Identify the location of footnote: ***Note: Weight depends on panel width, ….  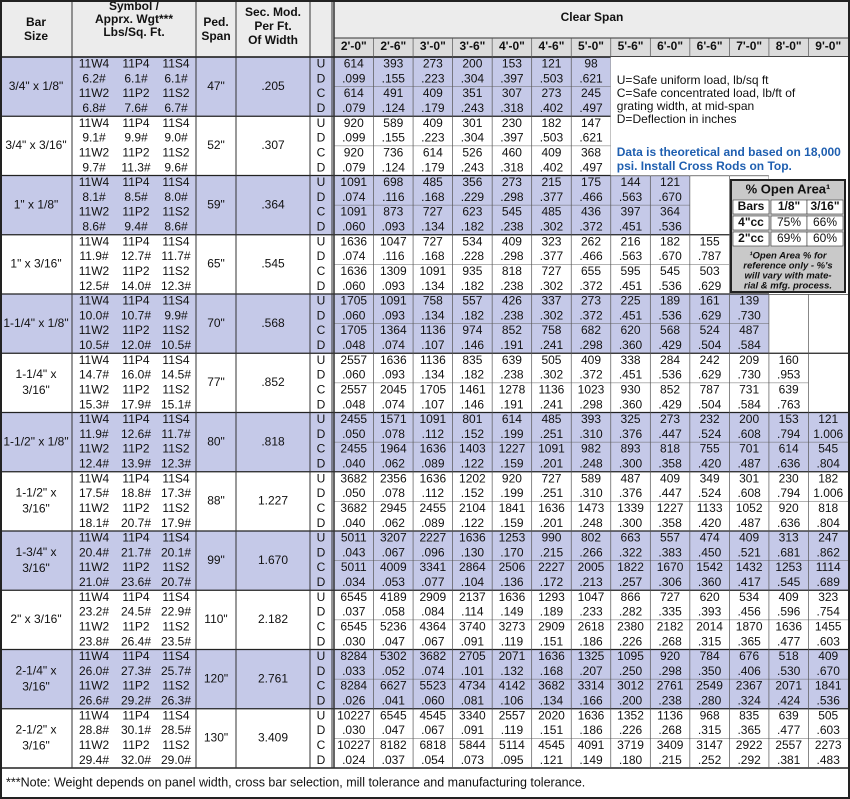
(295, 782).